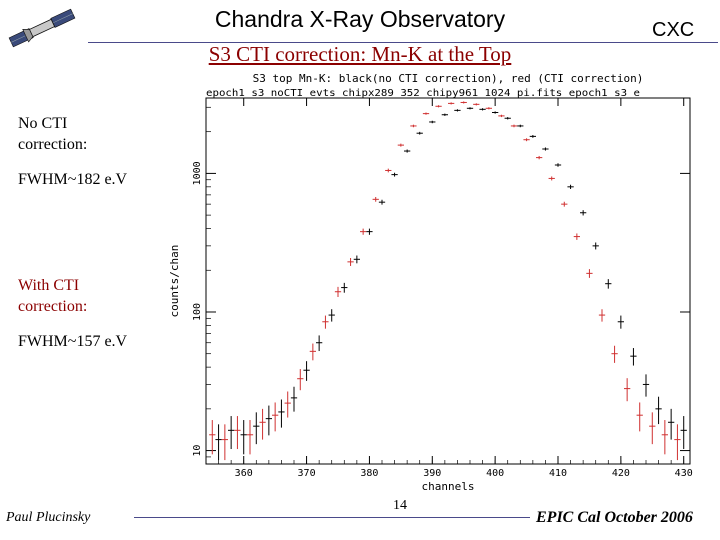 The image size is (720, 540). Describe the element at coordinates (197, 451) in the screenshot. I see `y-tick-label: 10` at that location.